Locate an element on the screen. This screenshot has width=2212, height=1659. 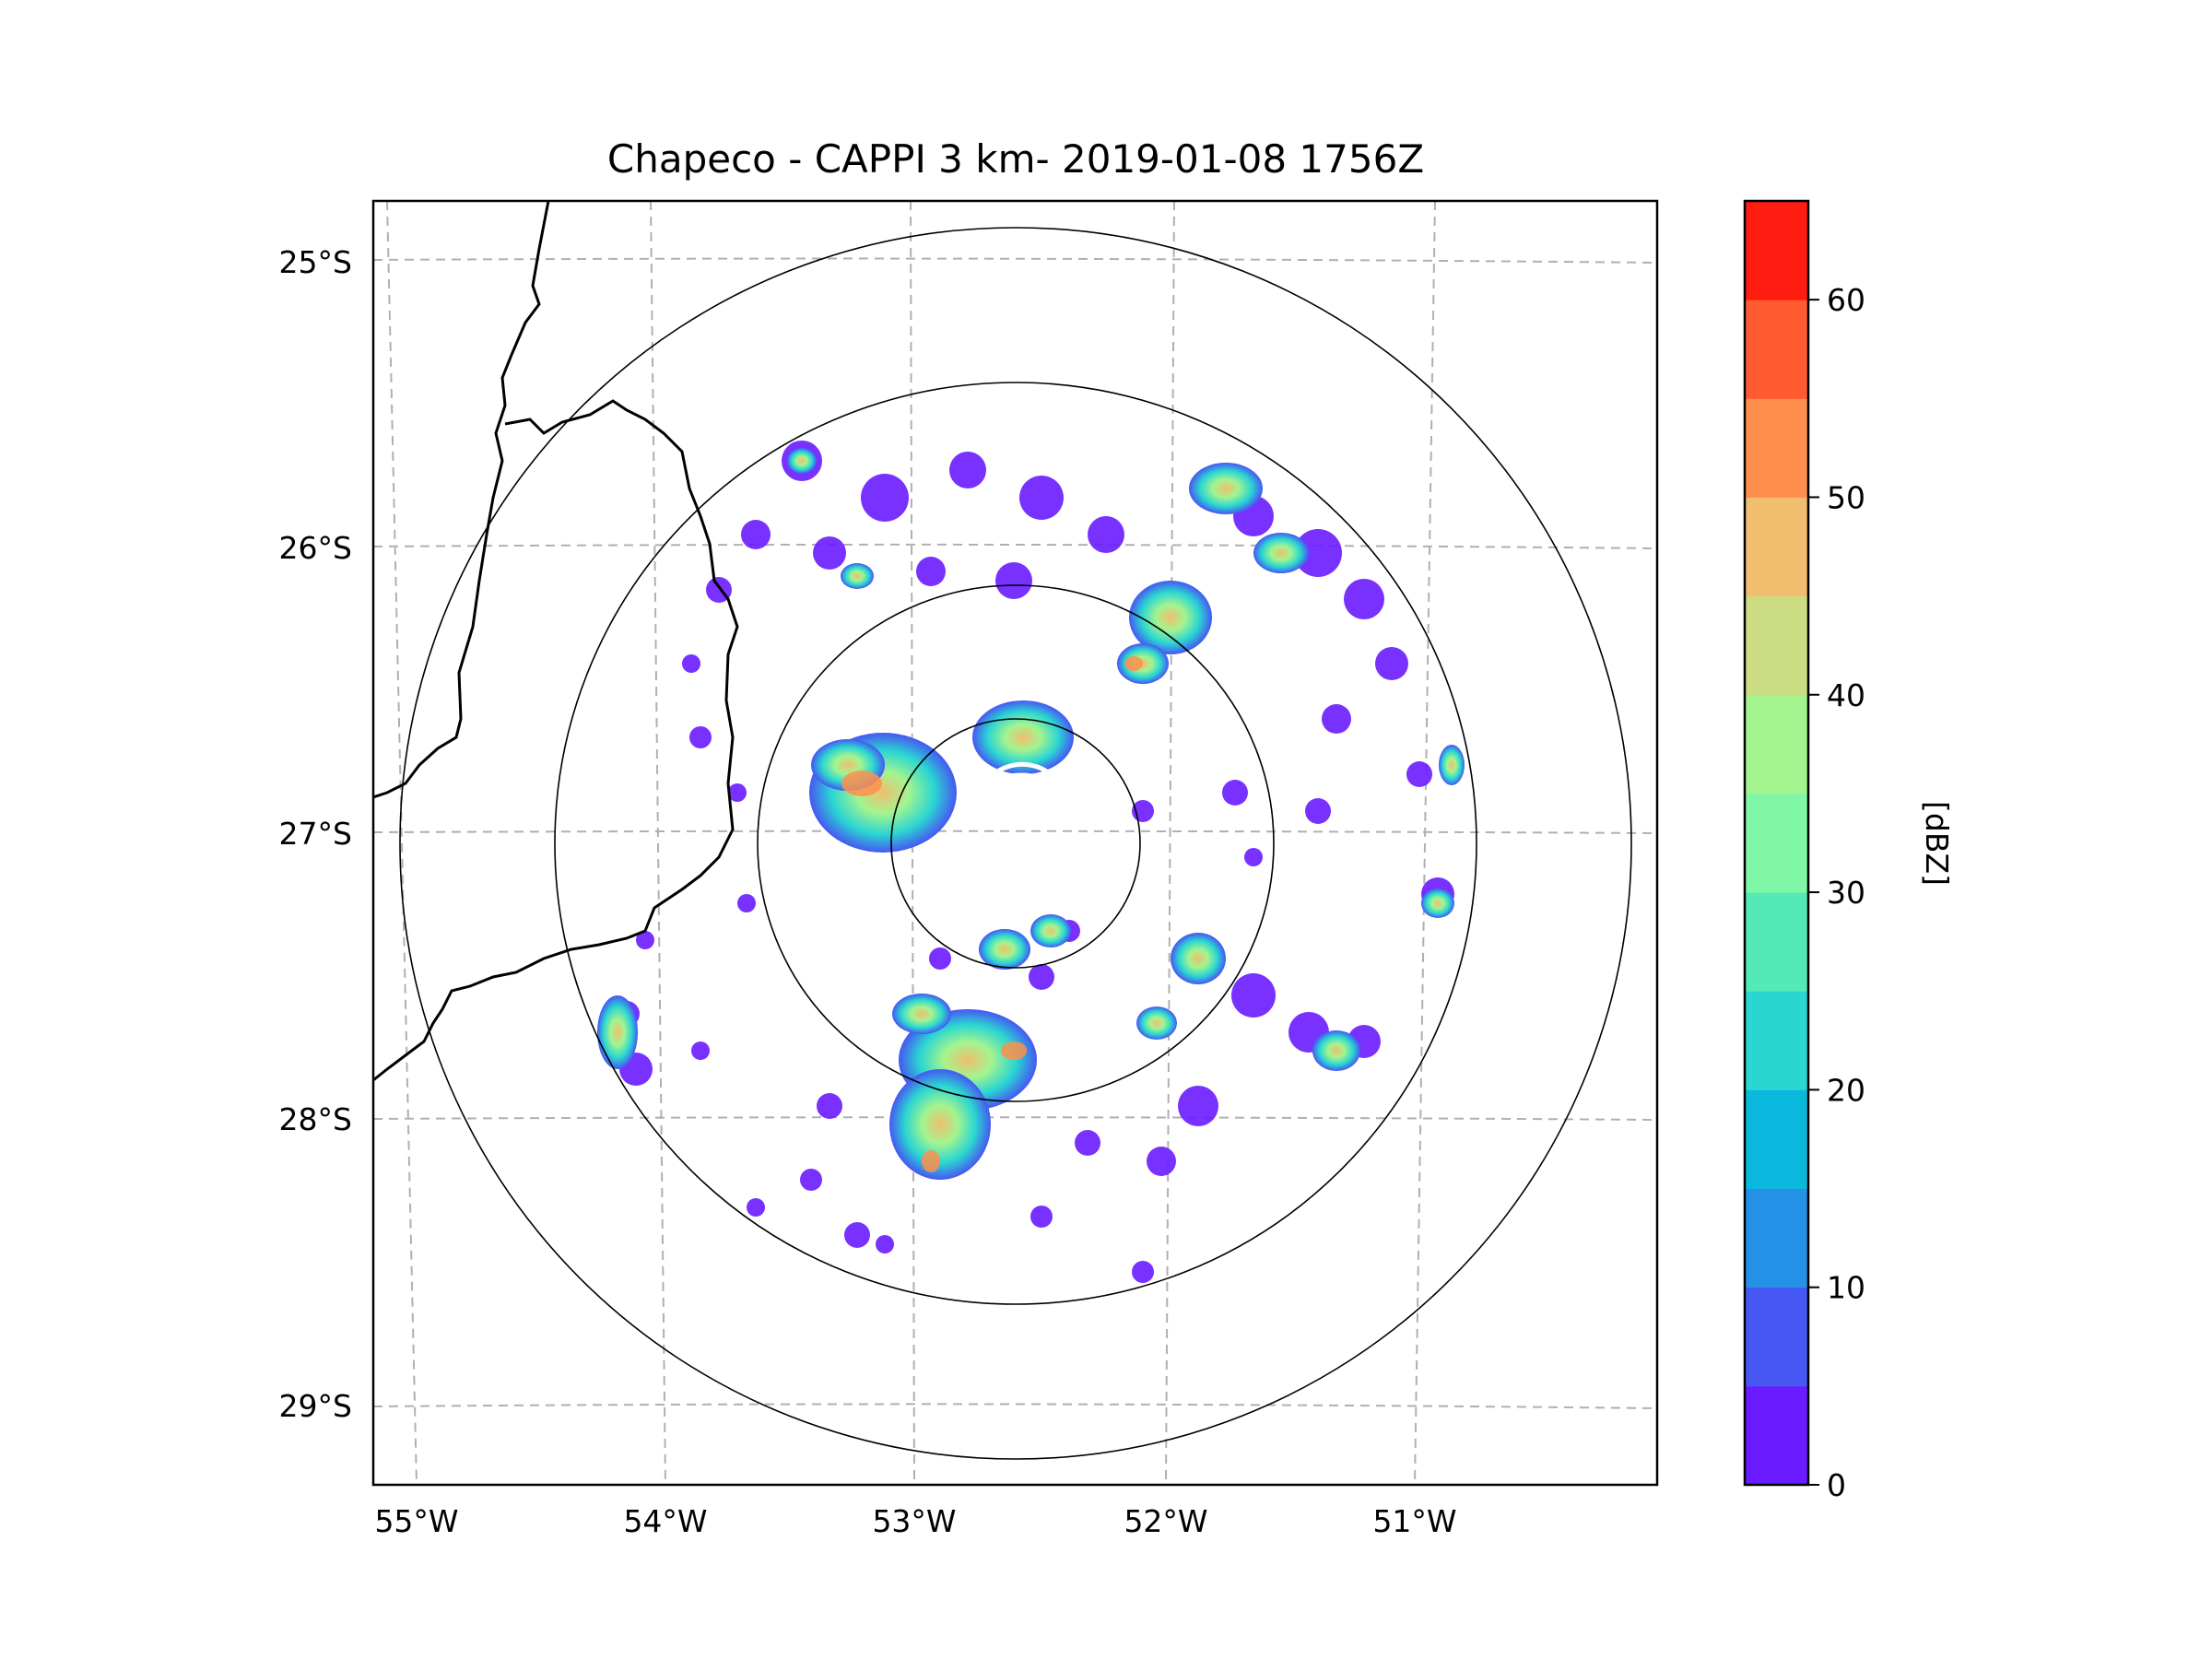
colorbar-segments is located at coordinates (1776, 843).